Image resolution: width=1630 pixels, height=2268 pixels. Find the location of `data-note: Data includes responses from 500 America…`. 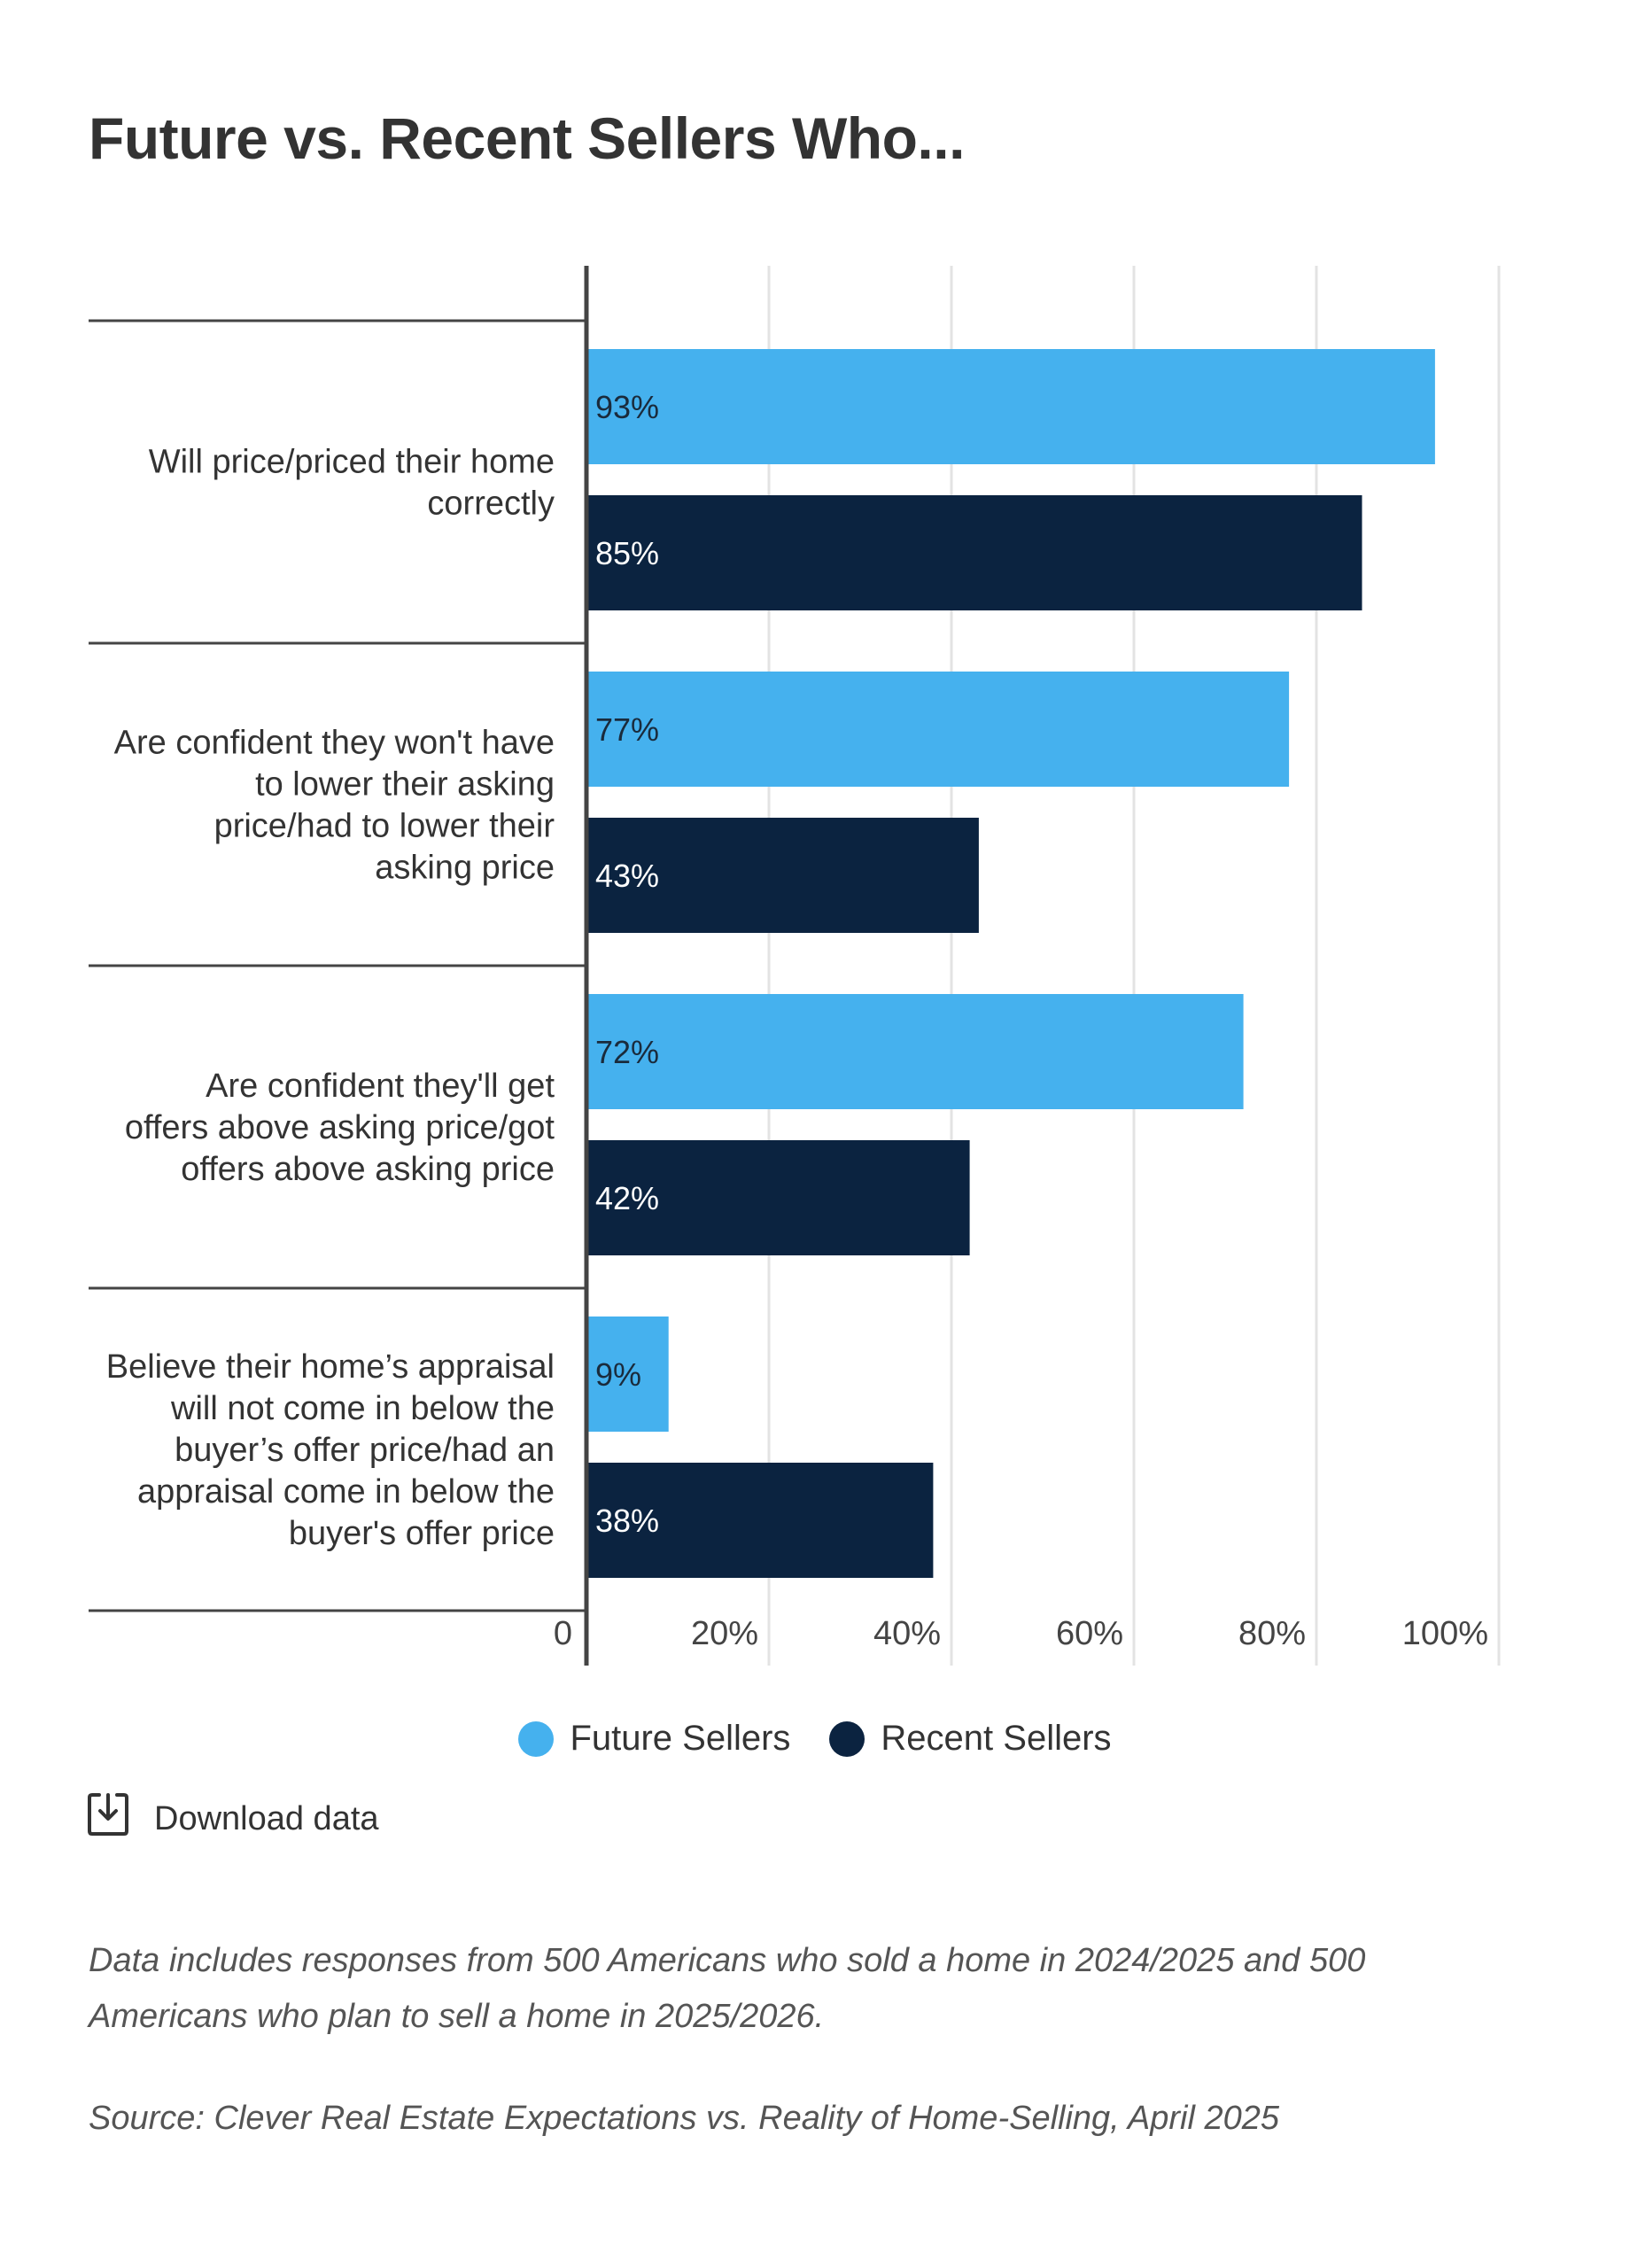

data-note: Data includes responses from 500 America… is located at coordinates (727, 1989).